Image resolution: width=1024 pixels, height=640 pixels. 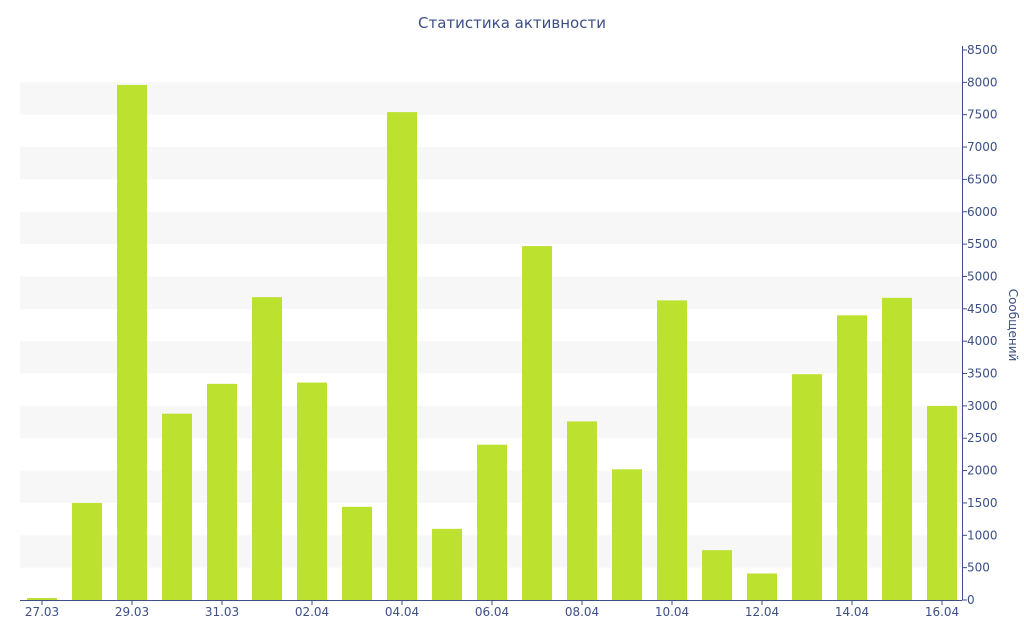 What do you see at coordinates (762, 586) in the screenshot?
I see `bar-12.04` at bounding box center [762, 586].